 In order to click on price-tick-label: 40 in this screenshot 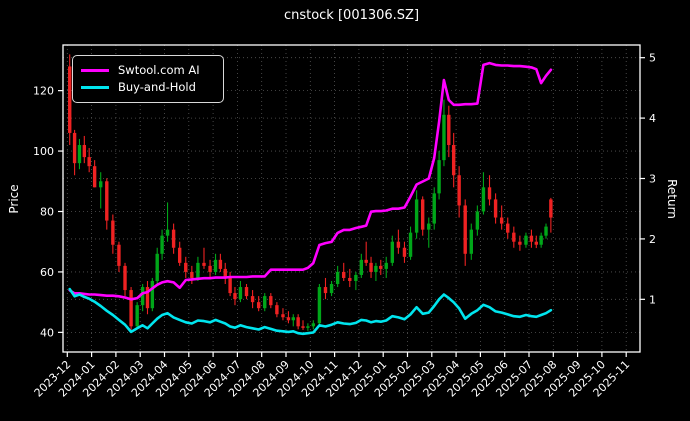, I will do `click(47, 332)`.